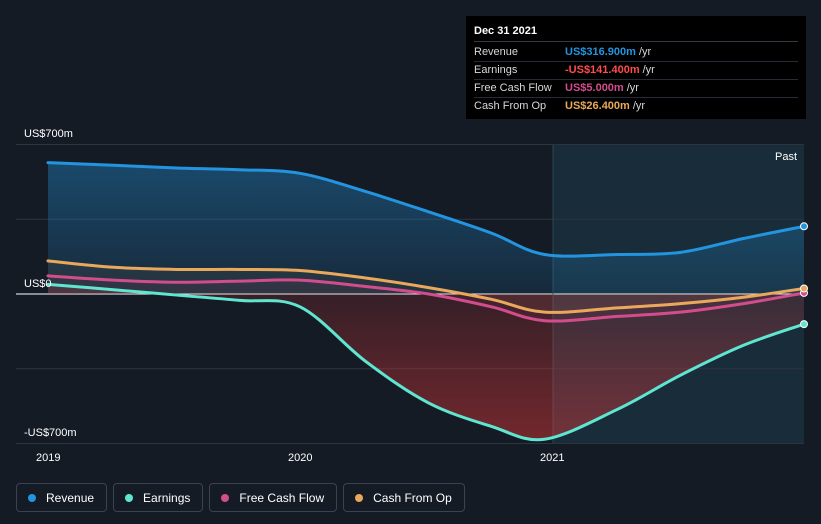  I want to click on tooltip-label: Earnings, so click(496, 70).